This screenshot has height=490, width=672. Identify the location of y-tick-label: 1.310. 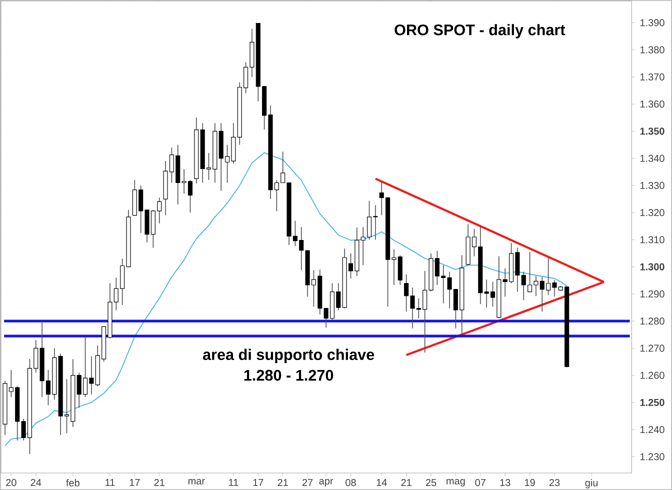
(652, 240).